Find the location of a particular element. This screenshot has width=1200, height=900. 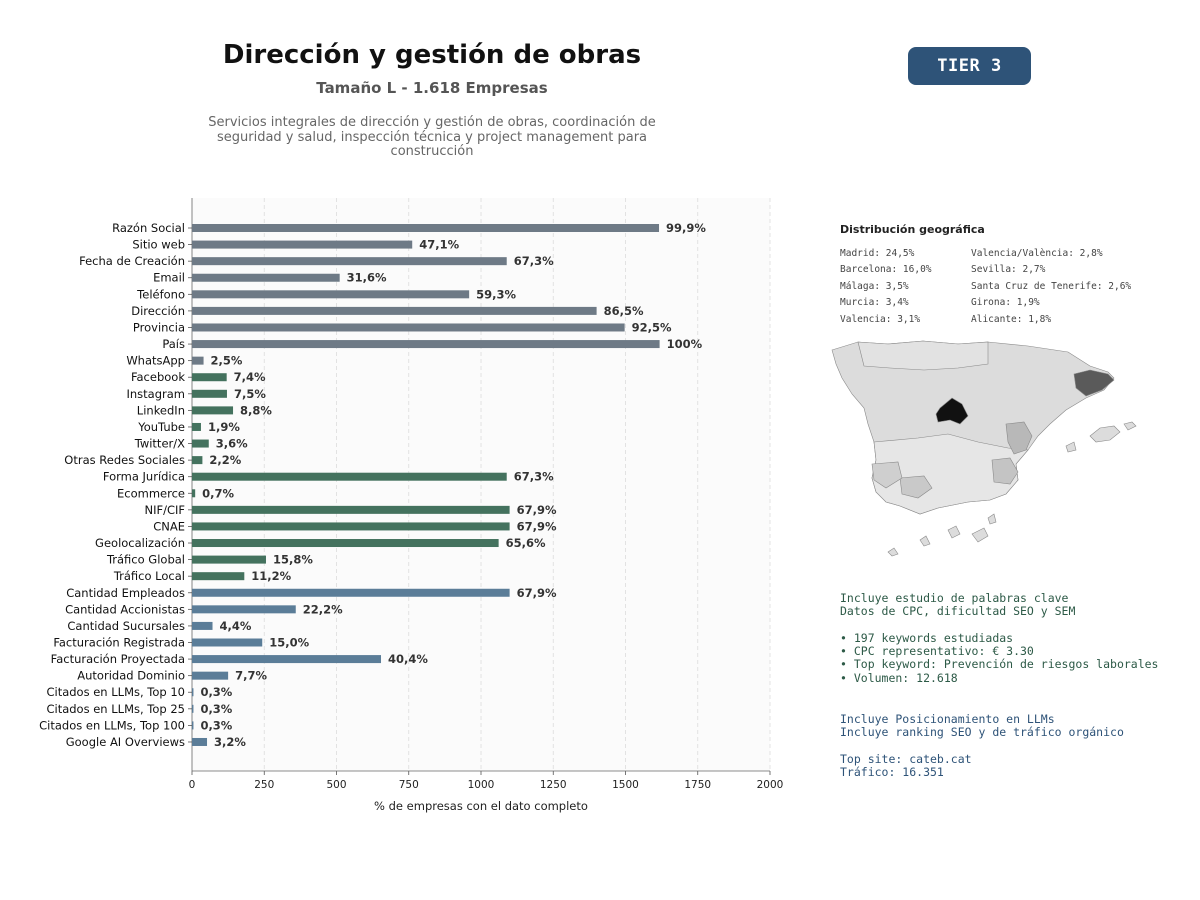

seo-bullet: • Volumen: 12.618 is located at coordinates (899, 677).